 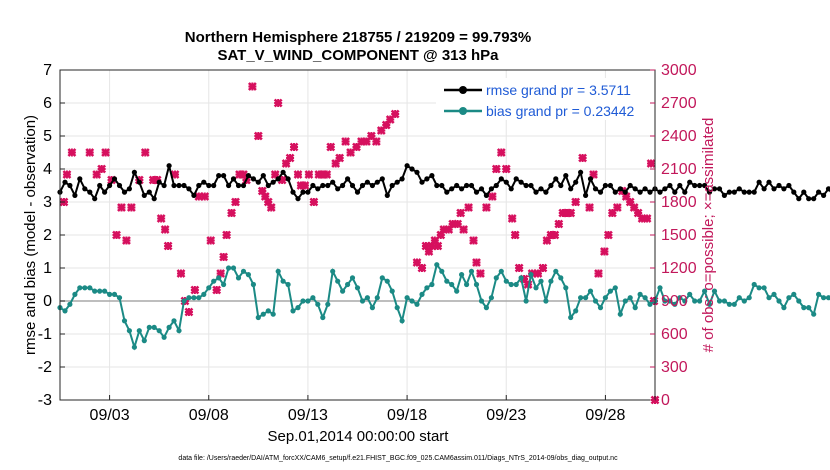 I want to click on tick-label-right: 2100, so click(x=679, y=169).